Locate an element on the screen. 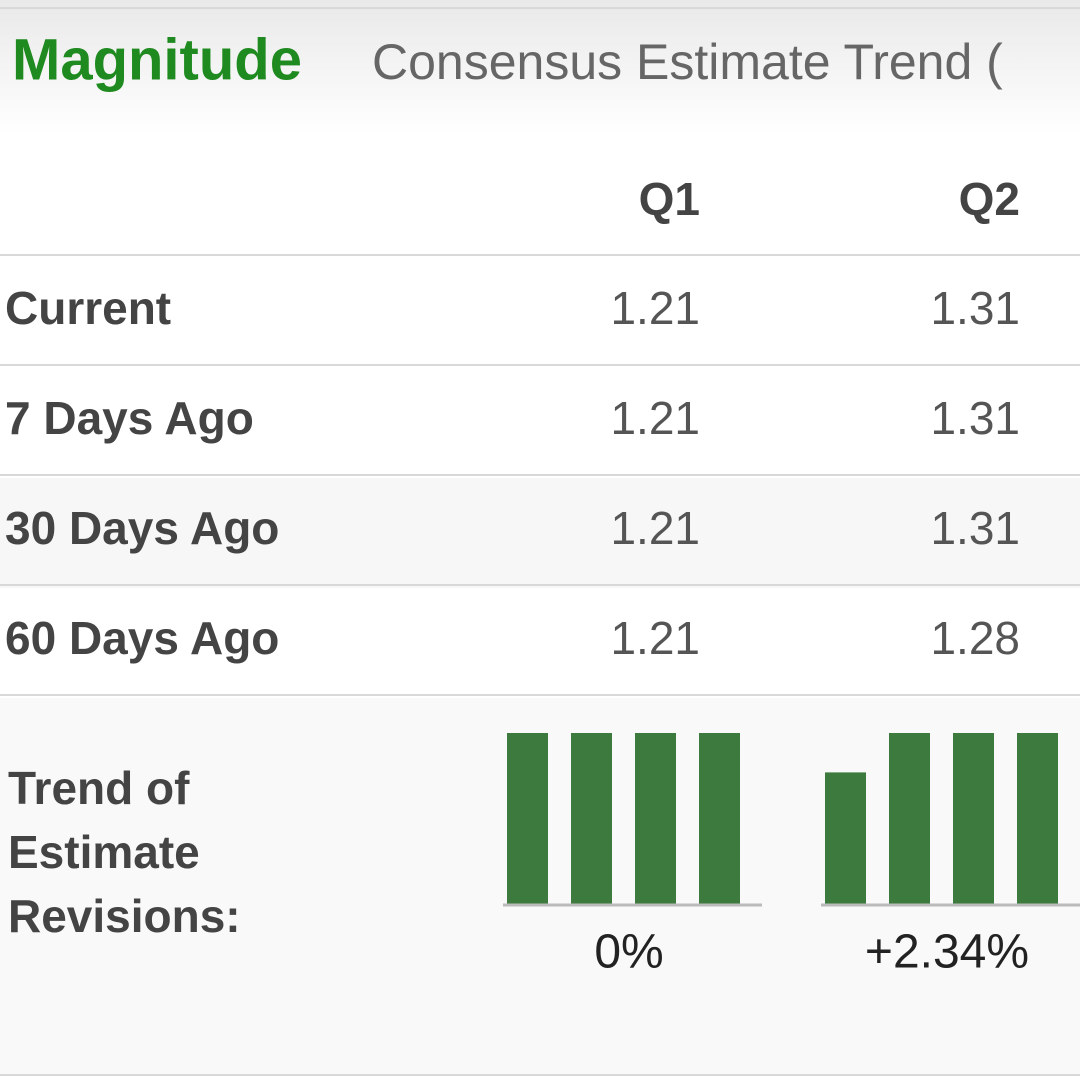 This screenshot has height=1080, width=1080. trend-change: +2.34% is located at coordinates (947, 952).